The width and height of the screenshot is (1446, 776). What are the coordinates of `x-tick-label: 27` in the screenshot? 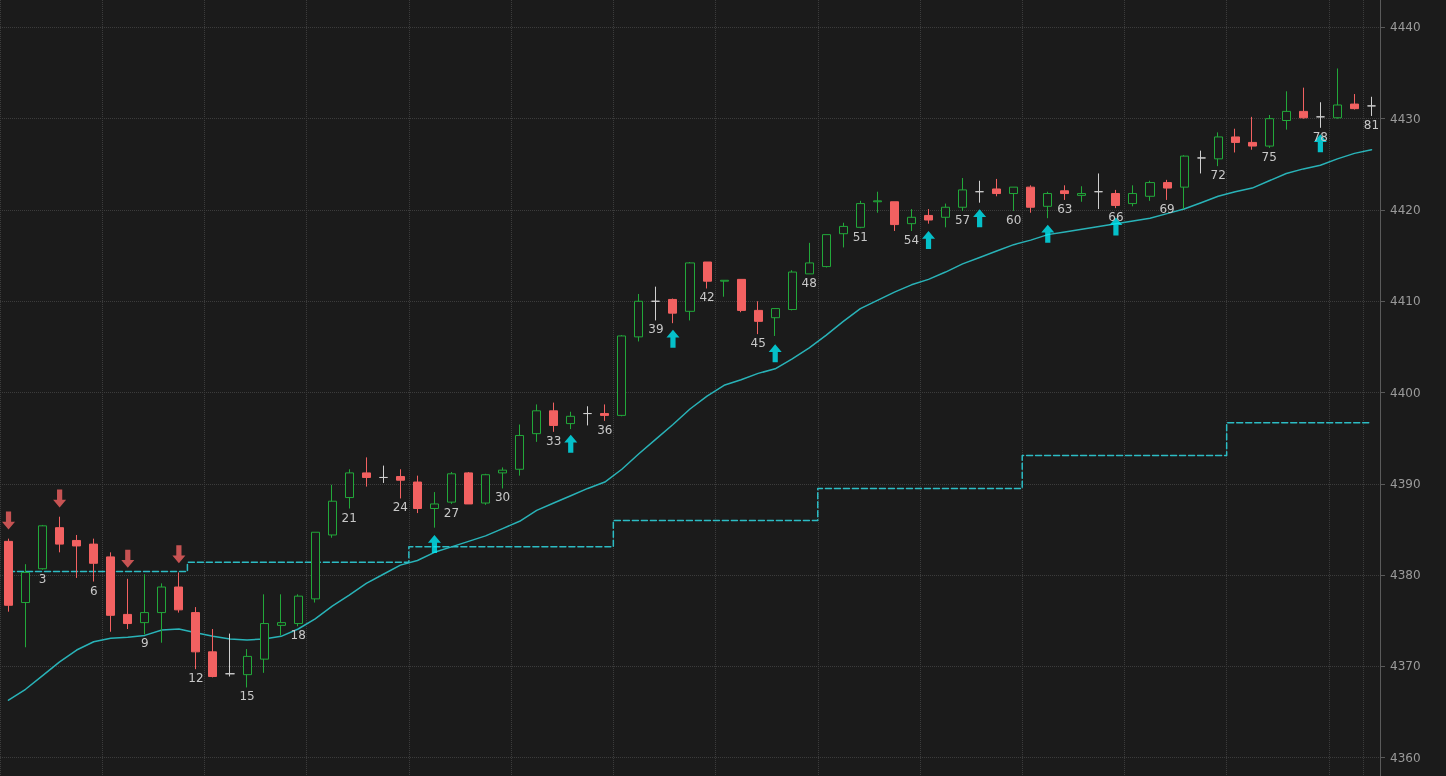 It's located at (451, 512).